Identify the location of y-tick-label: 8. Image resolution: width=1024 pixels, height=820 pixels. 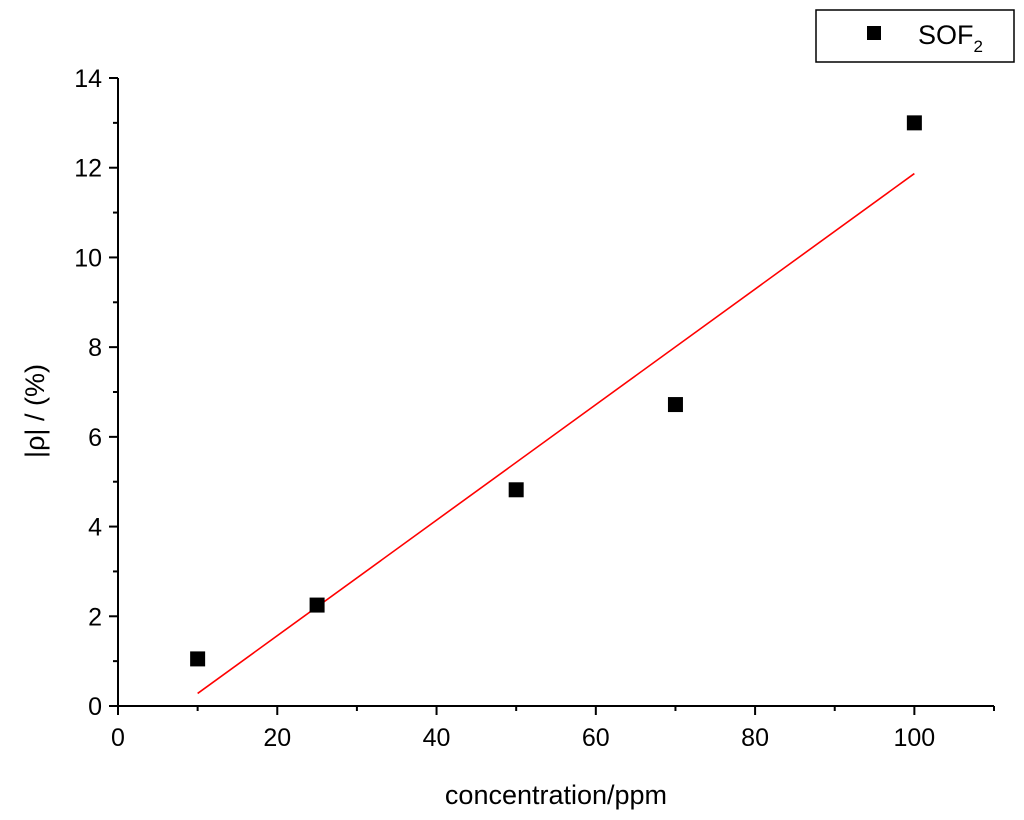
(95, 348).